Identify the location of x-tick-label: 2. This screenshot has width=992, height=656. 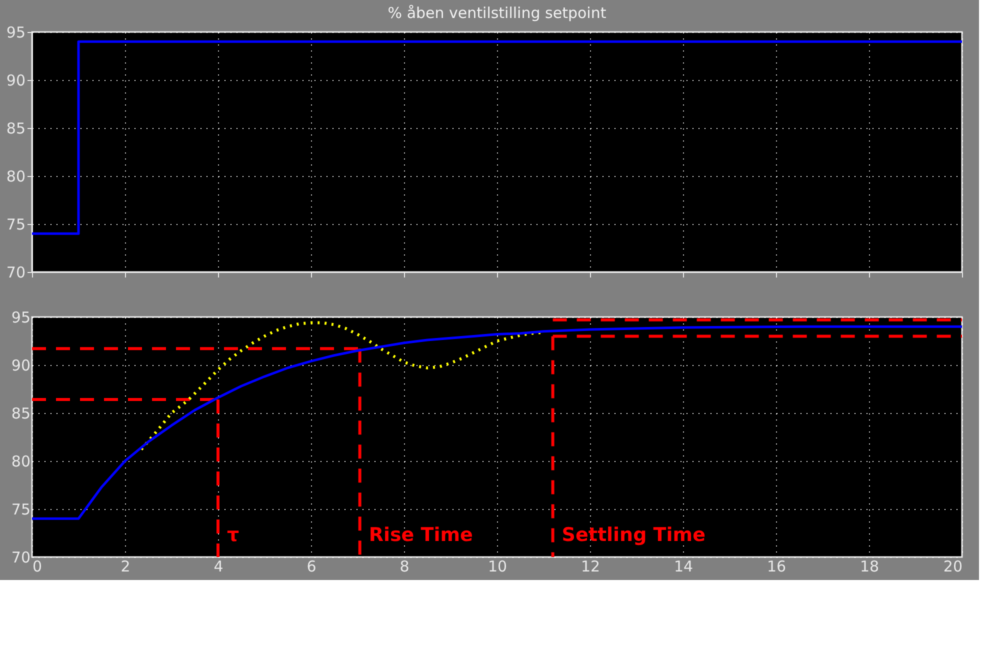
(125, 567).